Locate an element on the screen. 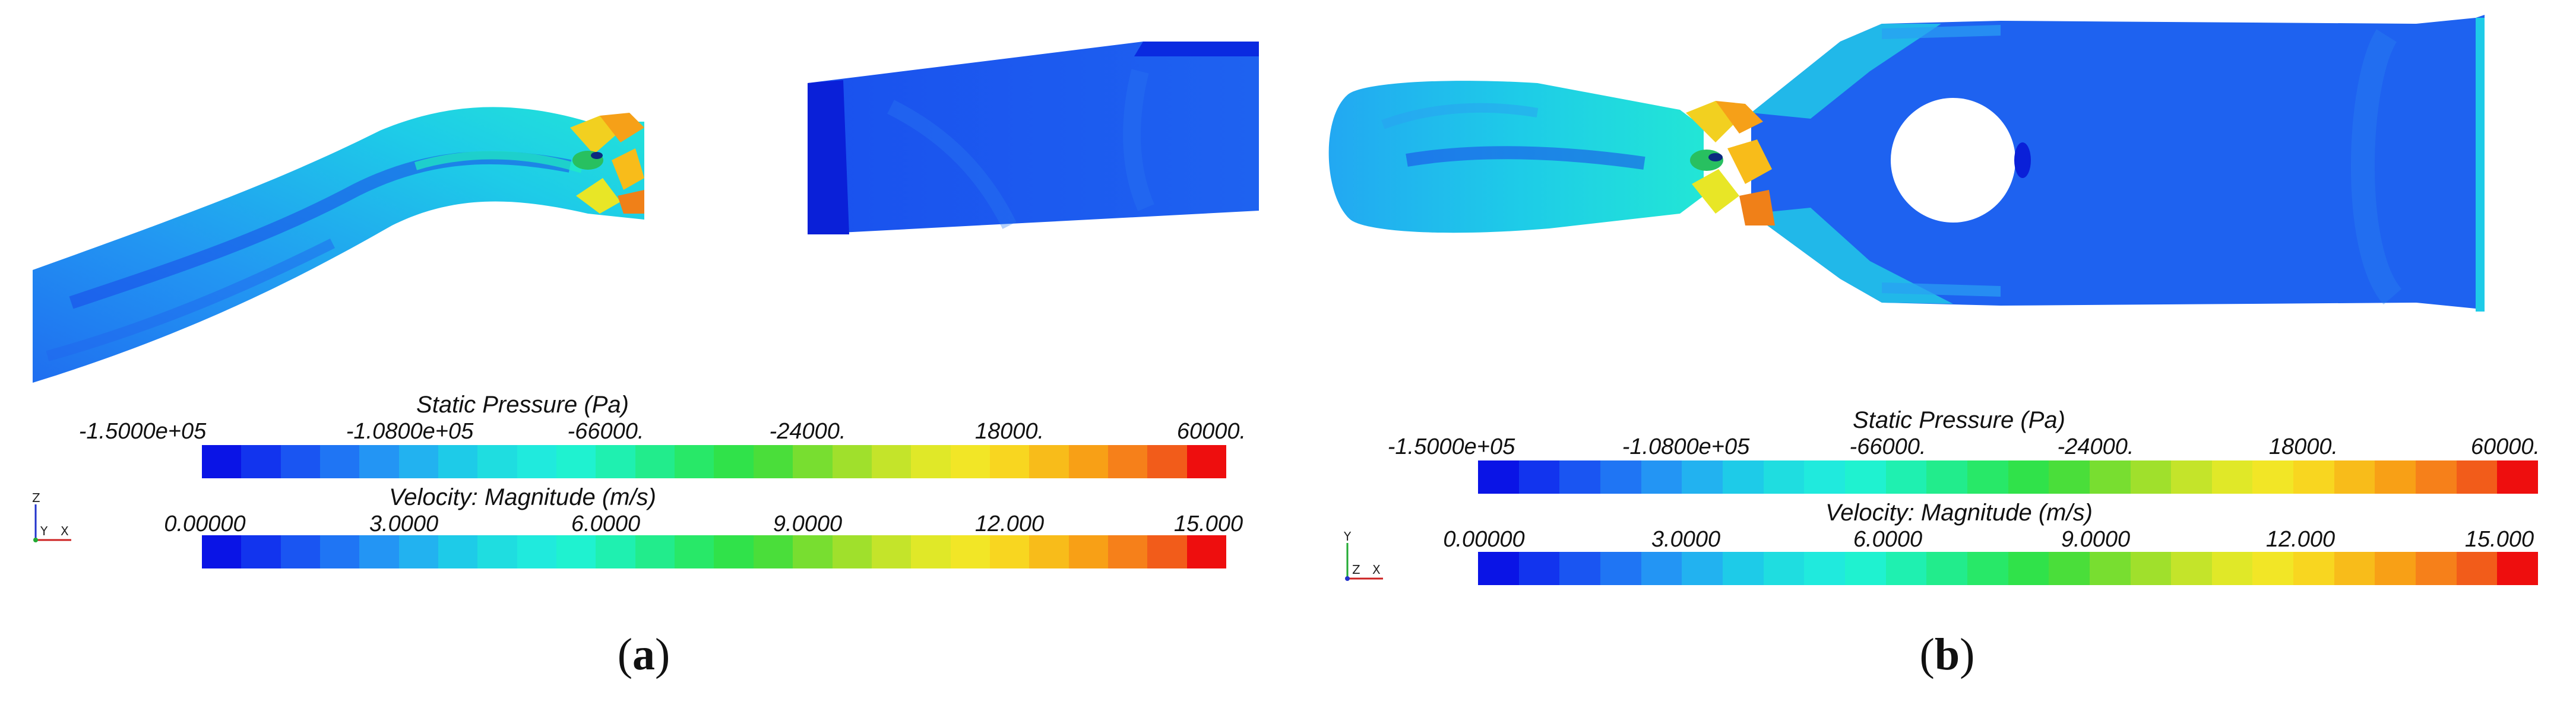 Image resolution: width=2576 pixels, height=702 pixels. pressure-tick: 60000. is located at coordinates (2505, 446).